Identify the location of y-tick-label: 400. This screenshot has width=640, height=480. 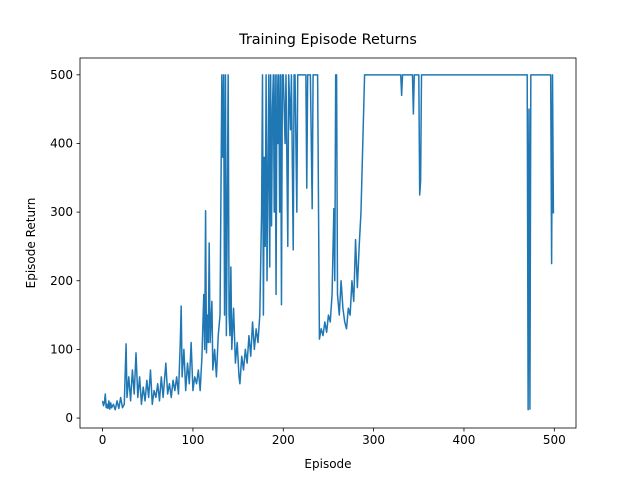
(61, 143).